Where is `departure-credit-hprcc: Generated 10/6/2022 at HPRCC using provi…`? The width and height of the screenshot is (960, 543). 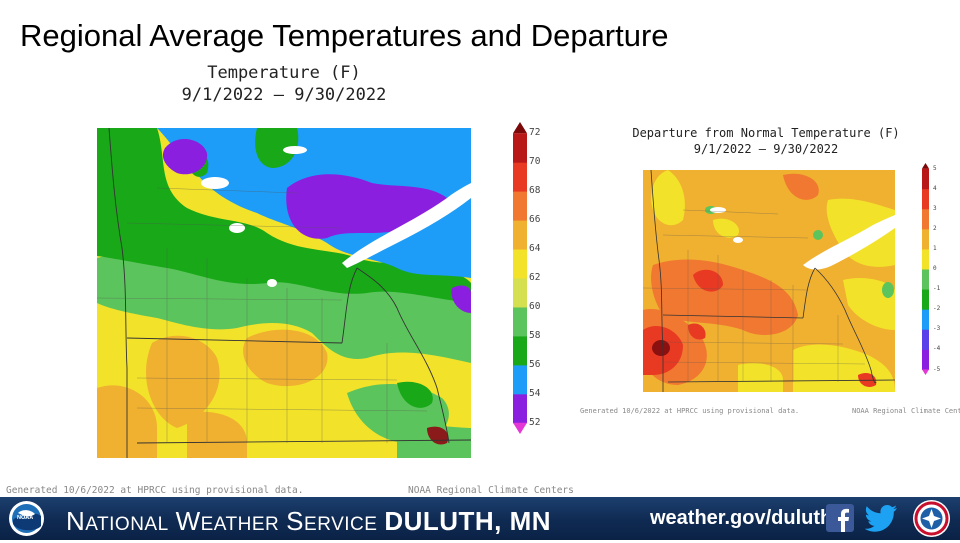 departure-credit-hprcc: Generated 10/6/2022 at HPRCC using provi… is located at coordinates (690, 411).